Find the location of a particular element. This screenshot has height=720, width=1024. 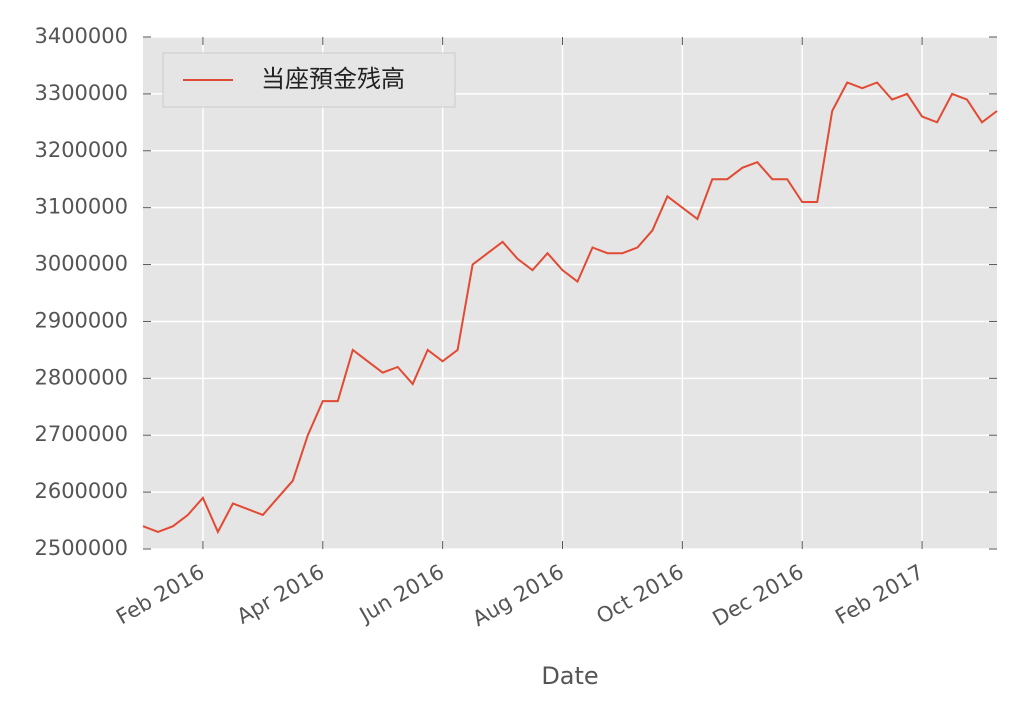

x-tick-label: Oct 2016 is located at coordinates (640, 594).